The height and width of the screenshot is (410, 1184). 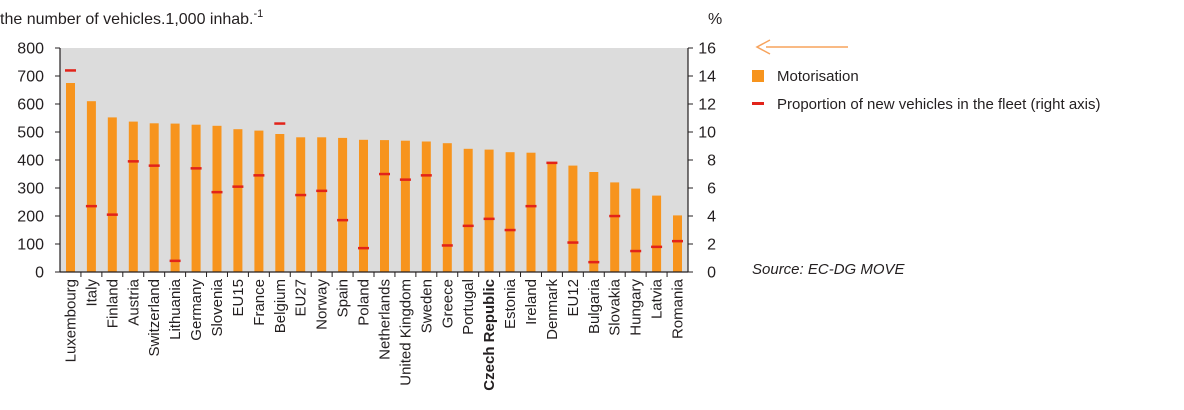 I want to click on y2-tick-label: 2, so click(x=711, y=245).